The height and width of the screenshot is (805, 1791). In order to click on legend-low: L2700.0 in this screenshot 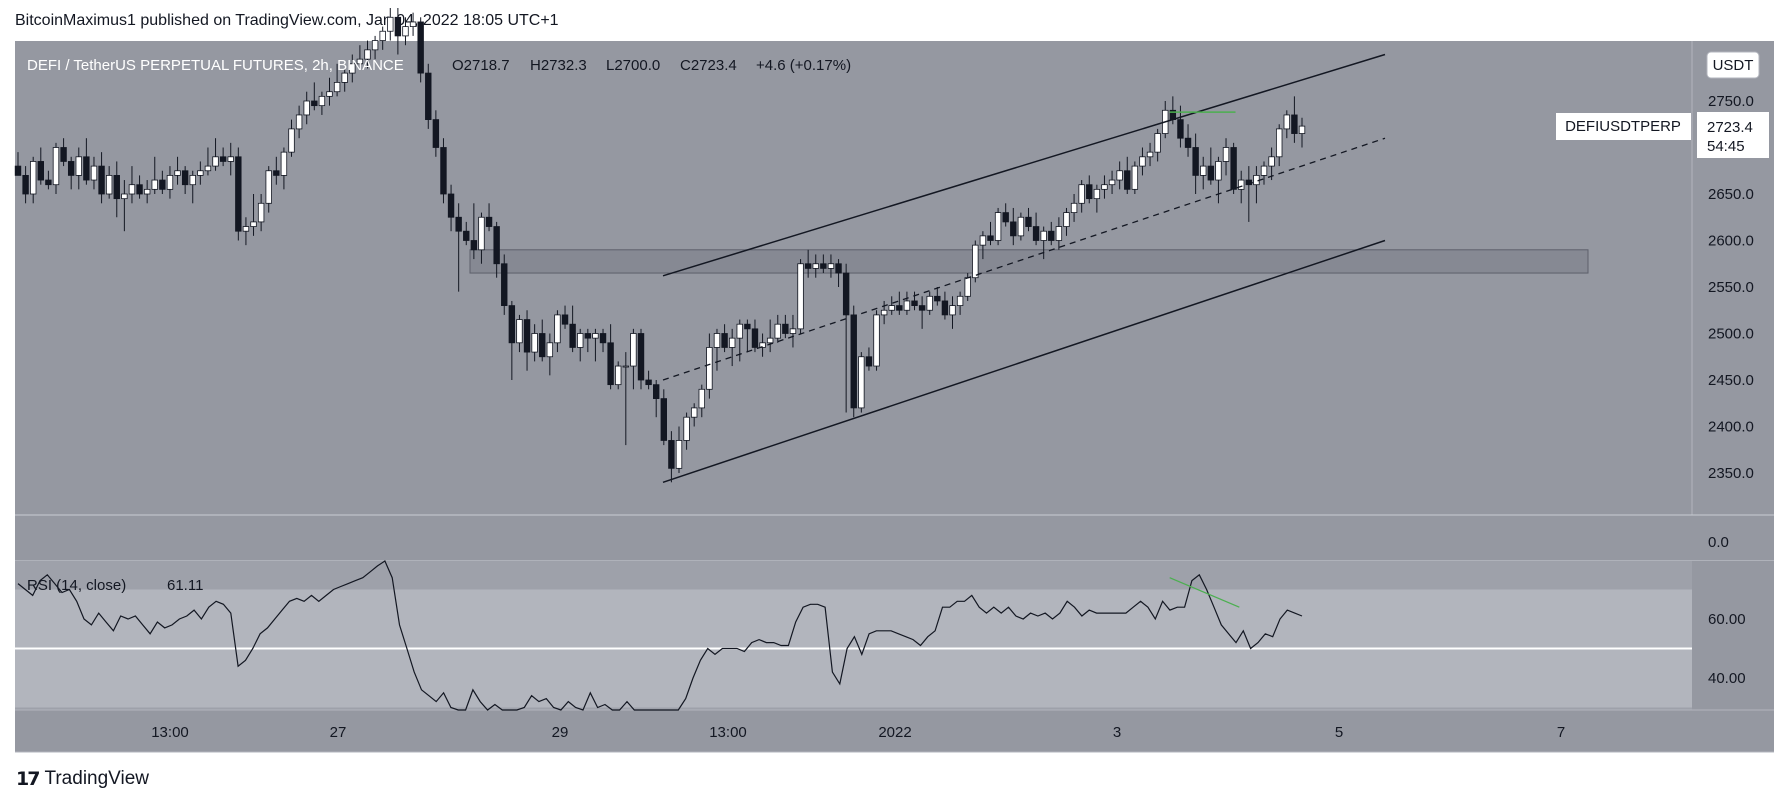, I will do `click(633, 65)`.